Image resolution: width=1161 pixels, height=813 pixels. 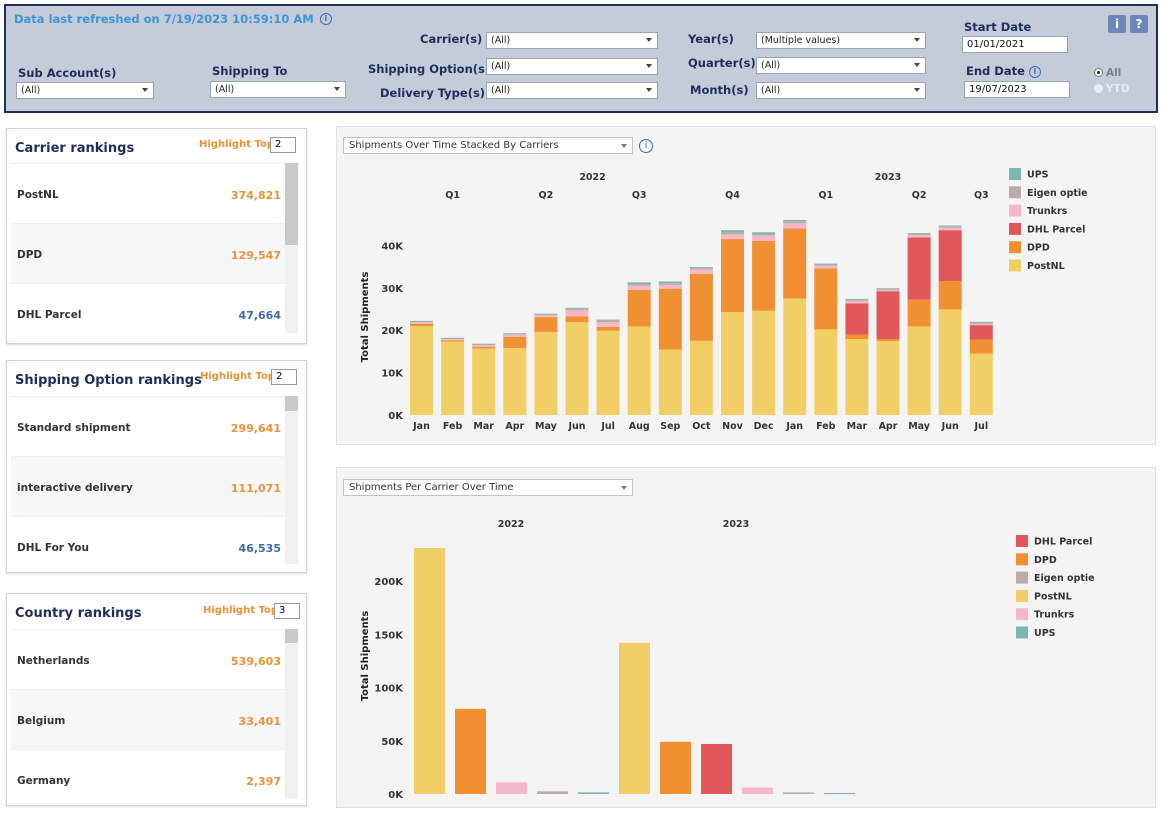 What do you see at coordinates (1053, 596) in the screenshot?
I see `legend-label: PostNL` at bounding box center [1053, 596].